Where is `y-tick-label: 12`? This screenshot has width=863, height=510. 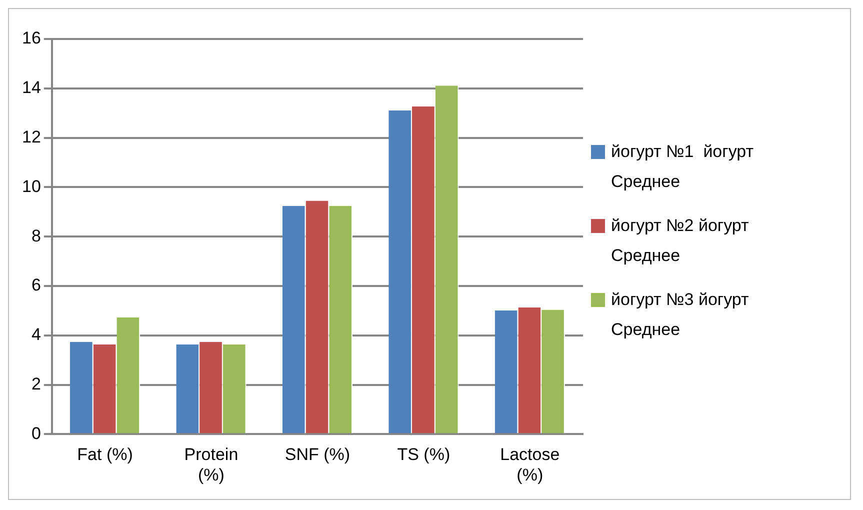
y-tick-label: 12 is located at coordinates (31, 136).